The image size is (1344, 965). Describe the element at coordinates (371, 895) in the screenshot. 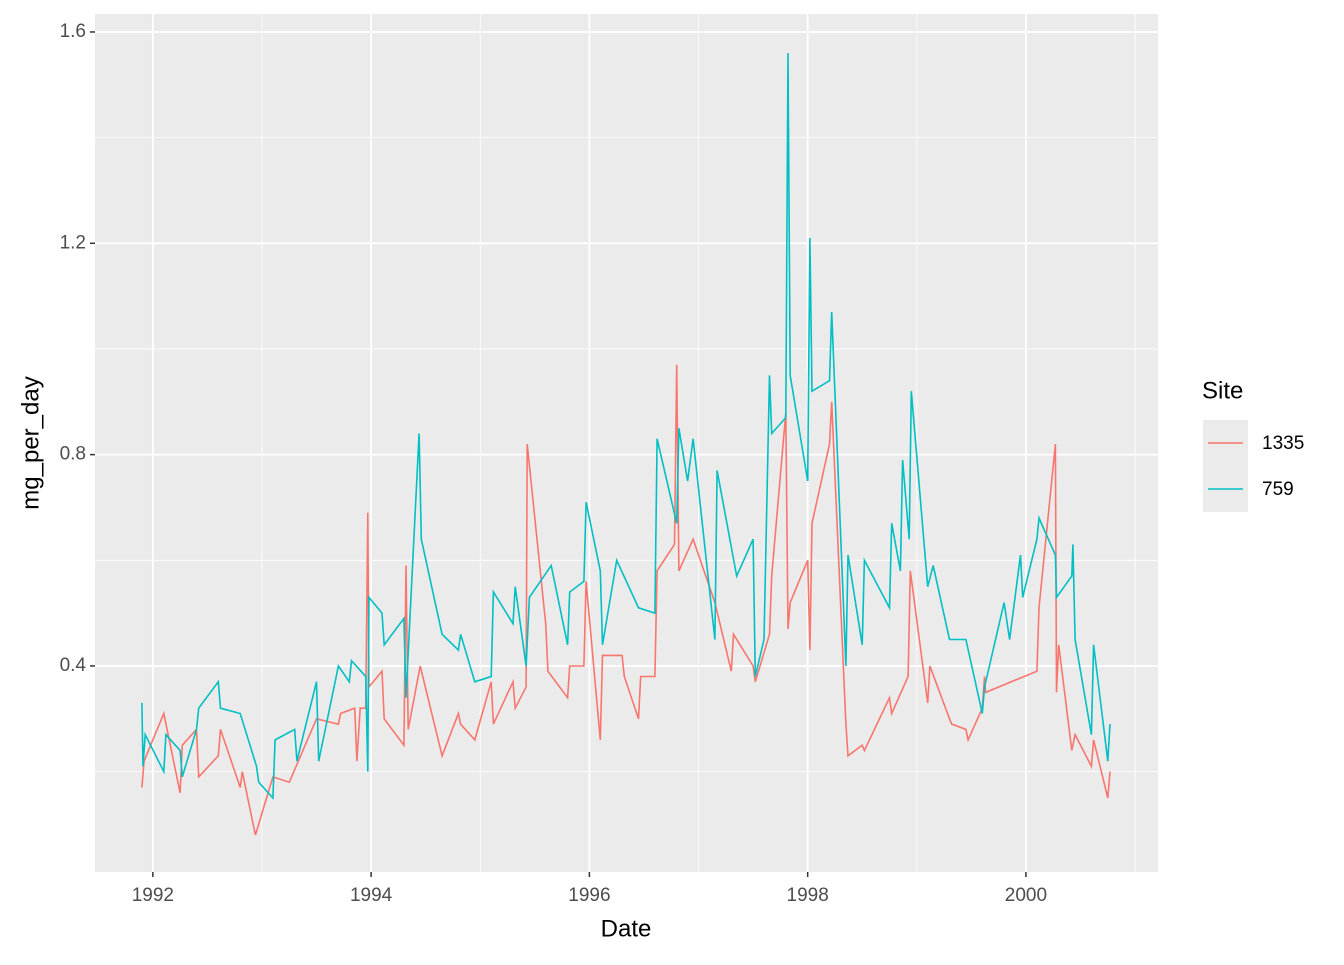

I see `x-tick-label: 1994` at that location.